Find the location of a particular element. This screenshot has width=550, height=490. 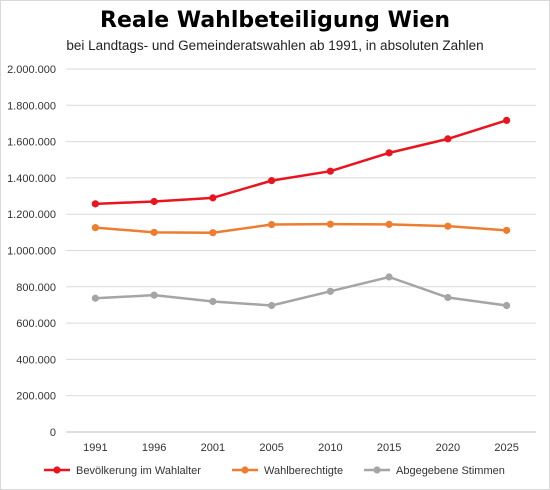

y-tick-label: 1.200.000 is located at coordinates (31, 215).